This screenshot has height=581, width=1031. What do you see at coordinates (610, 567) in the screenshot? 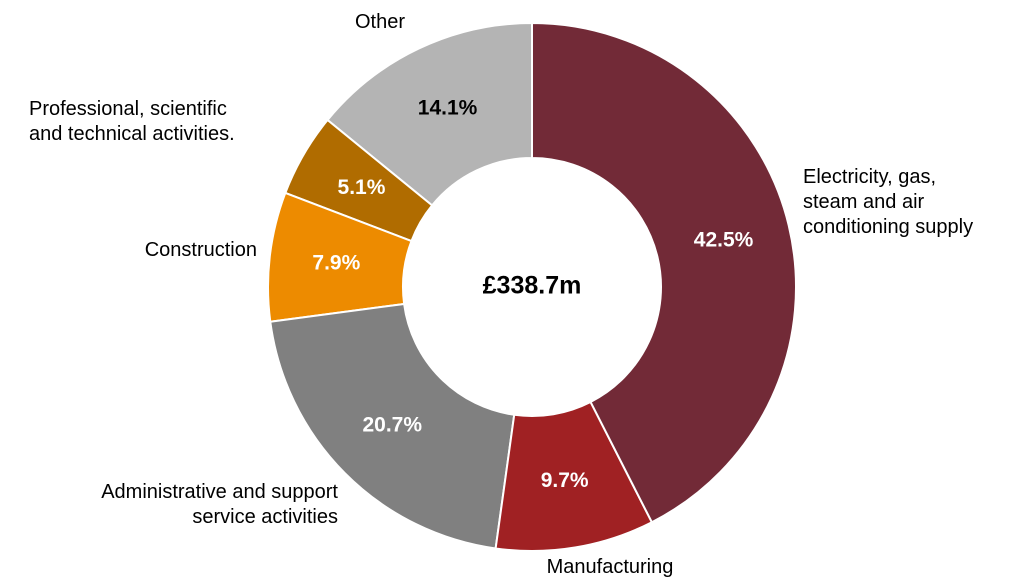
I see `category-label: Manufacturing` at bounding box center [610, 567].